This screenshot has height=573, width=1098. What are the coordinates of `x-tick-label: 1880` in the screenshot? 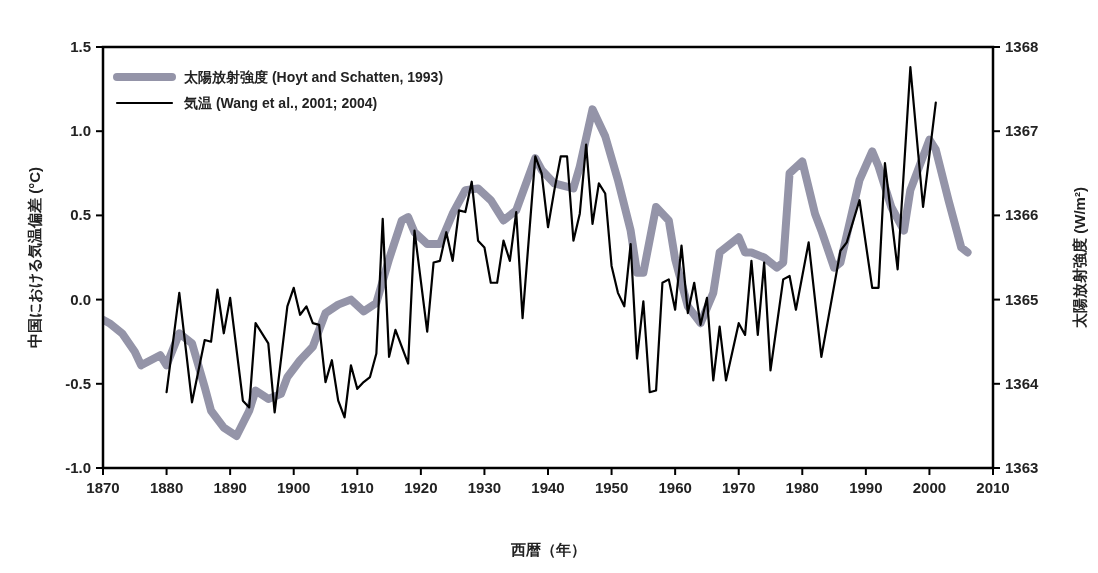 It's located at (166, 487).